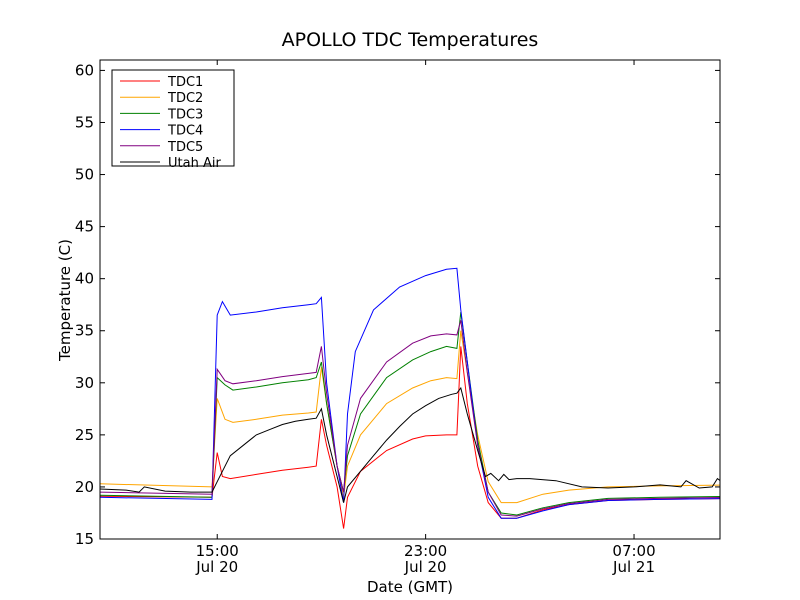  I want to click on y-tick-label: 50, so click(84, 175).